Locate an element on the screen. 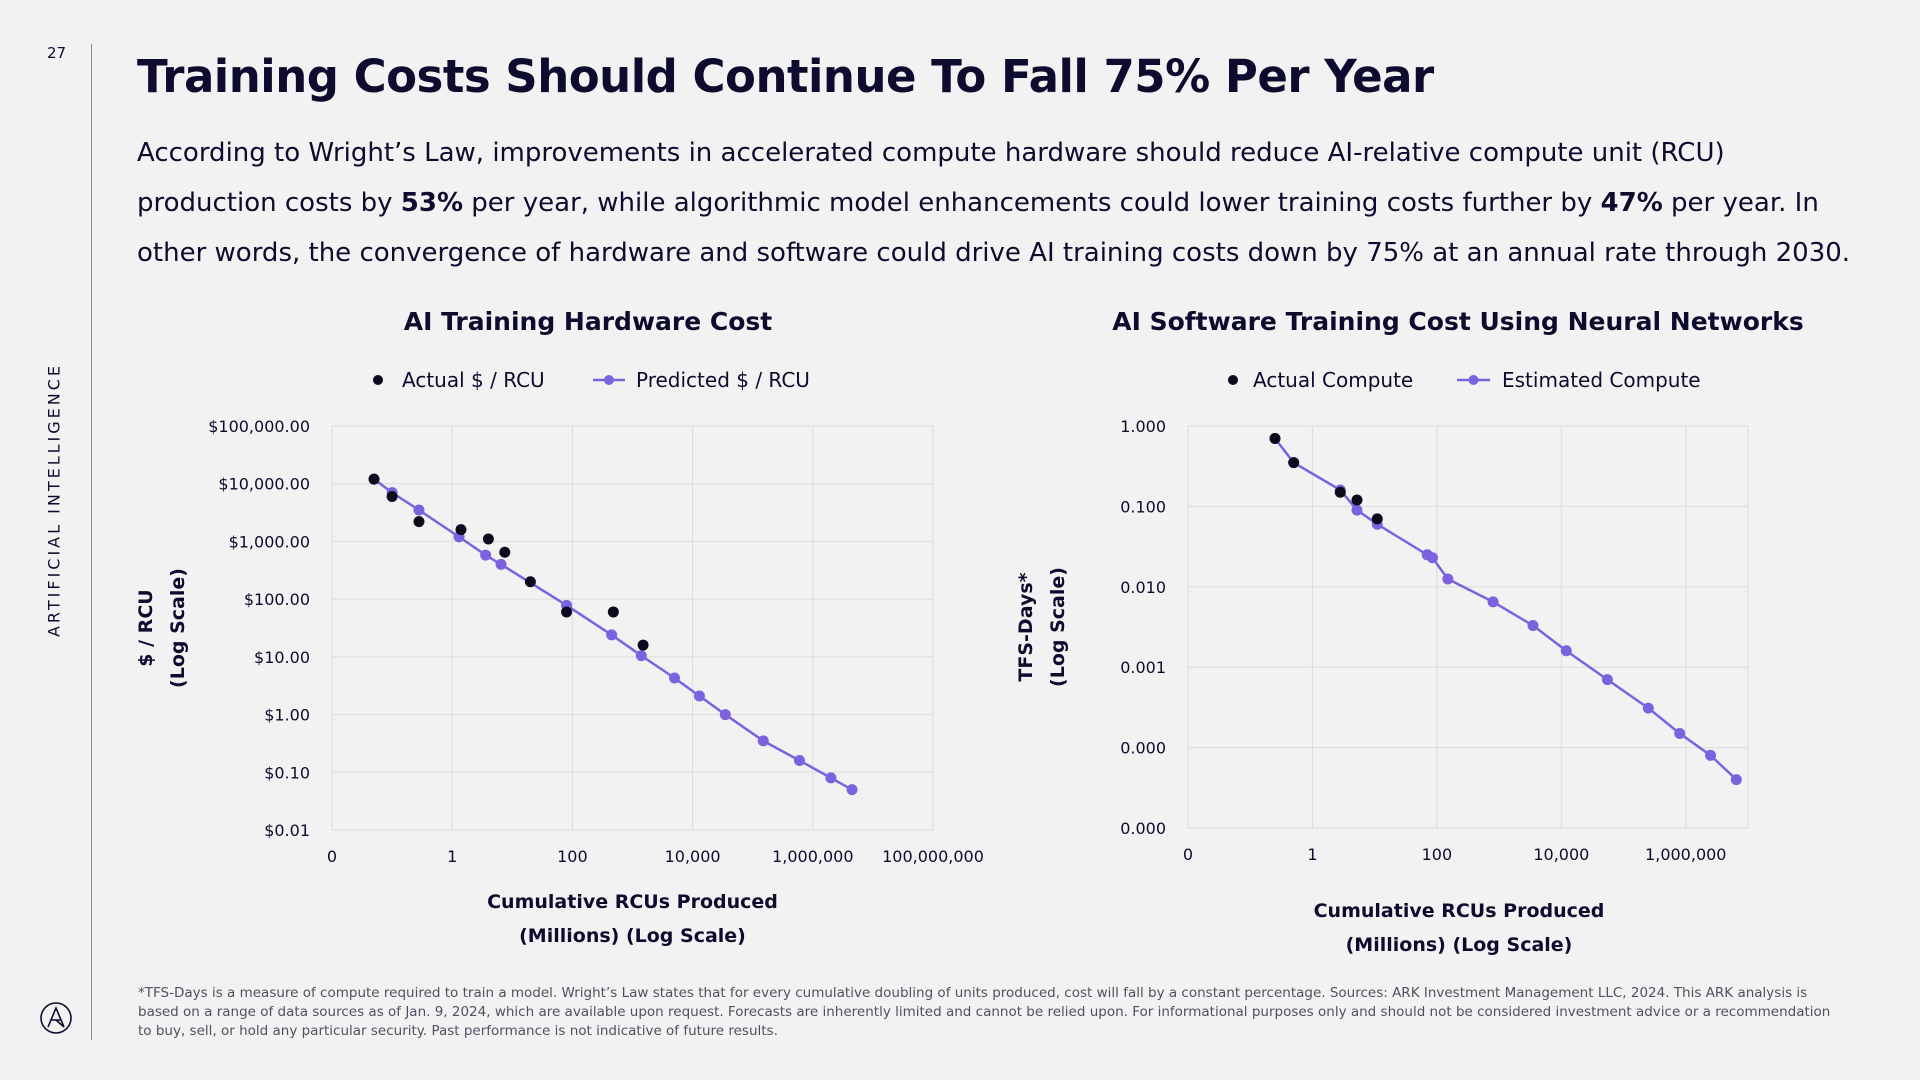 Image resolution: width=1920 pixels, height=1080 pixels. y-tick-label: 0.001 is located at coordinates (1143, 667).